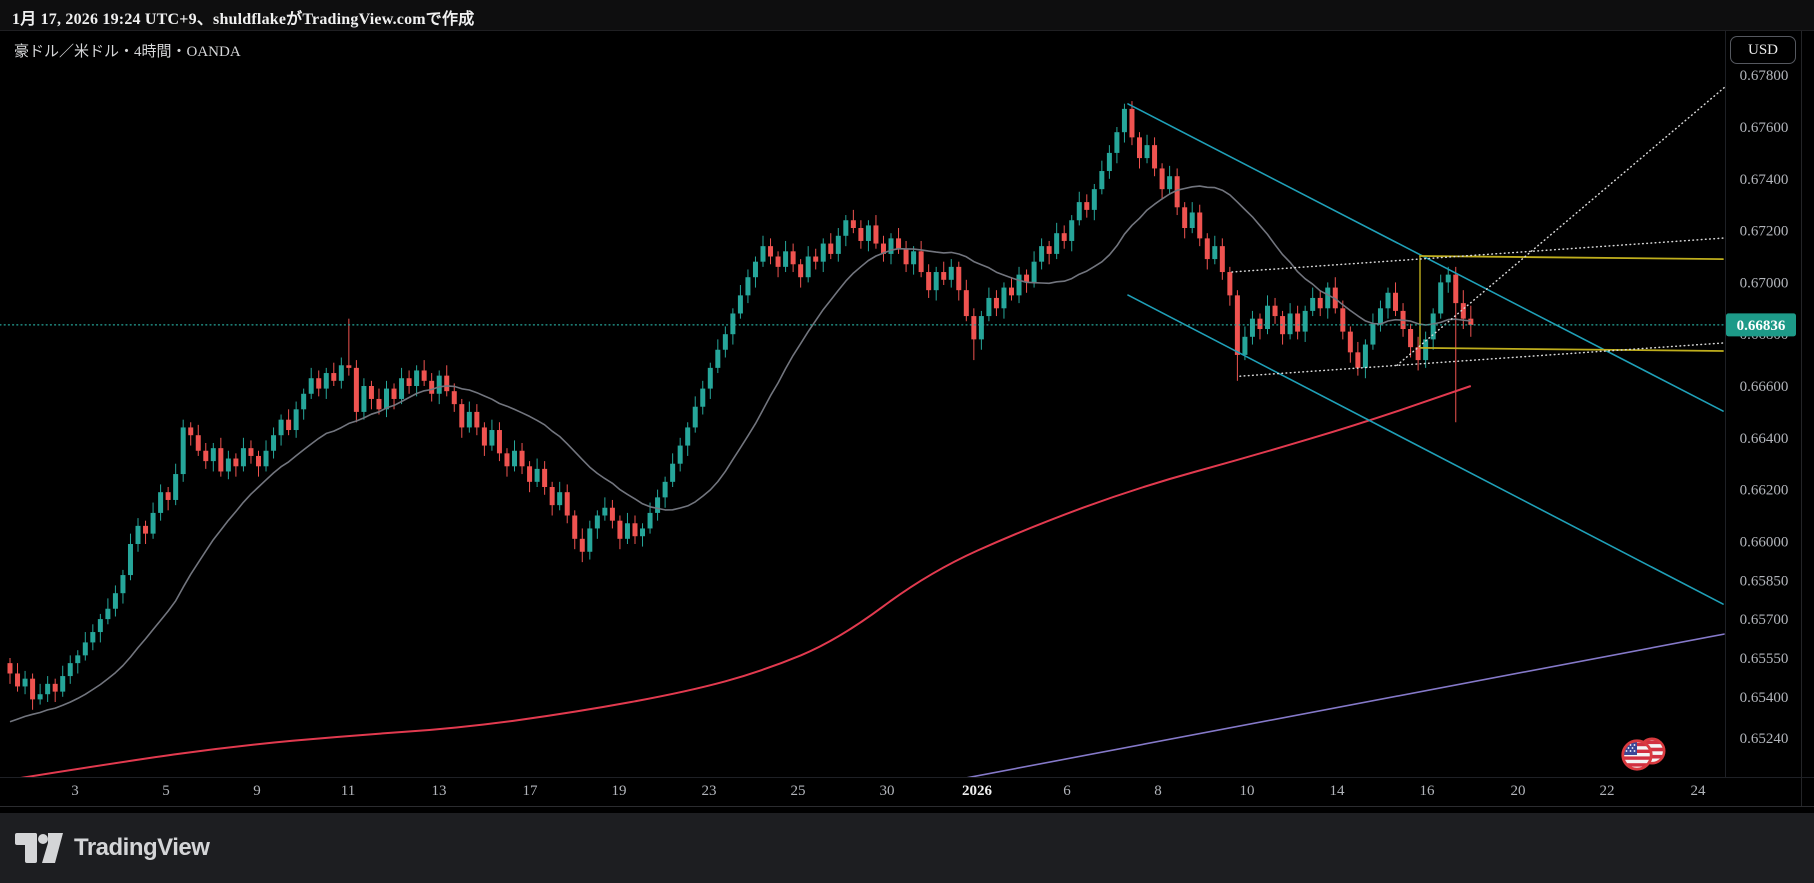  Describe the element at coordinates (1764, 283) in the screenshot. I see `price-axis-label: 0.67000` at that location.